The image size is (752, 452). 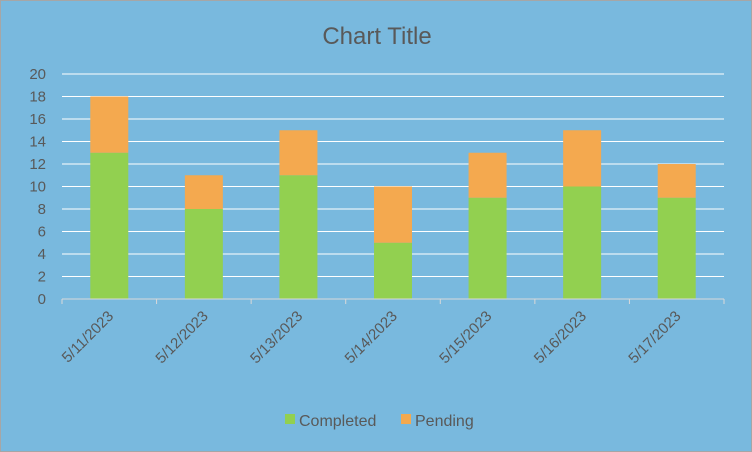 I want to click on y-tick-label: 18, so click(x=37, y=97).